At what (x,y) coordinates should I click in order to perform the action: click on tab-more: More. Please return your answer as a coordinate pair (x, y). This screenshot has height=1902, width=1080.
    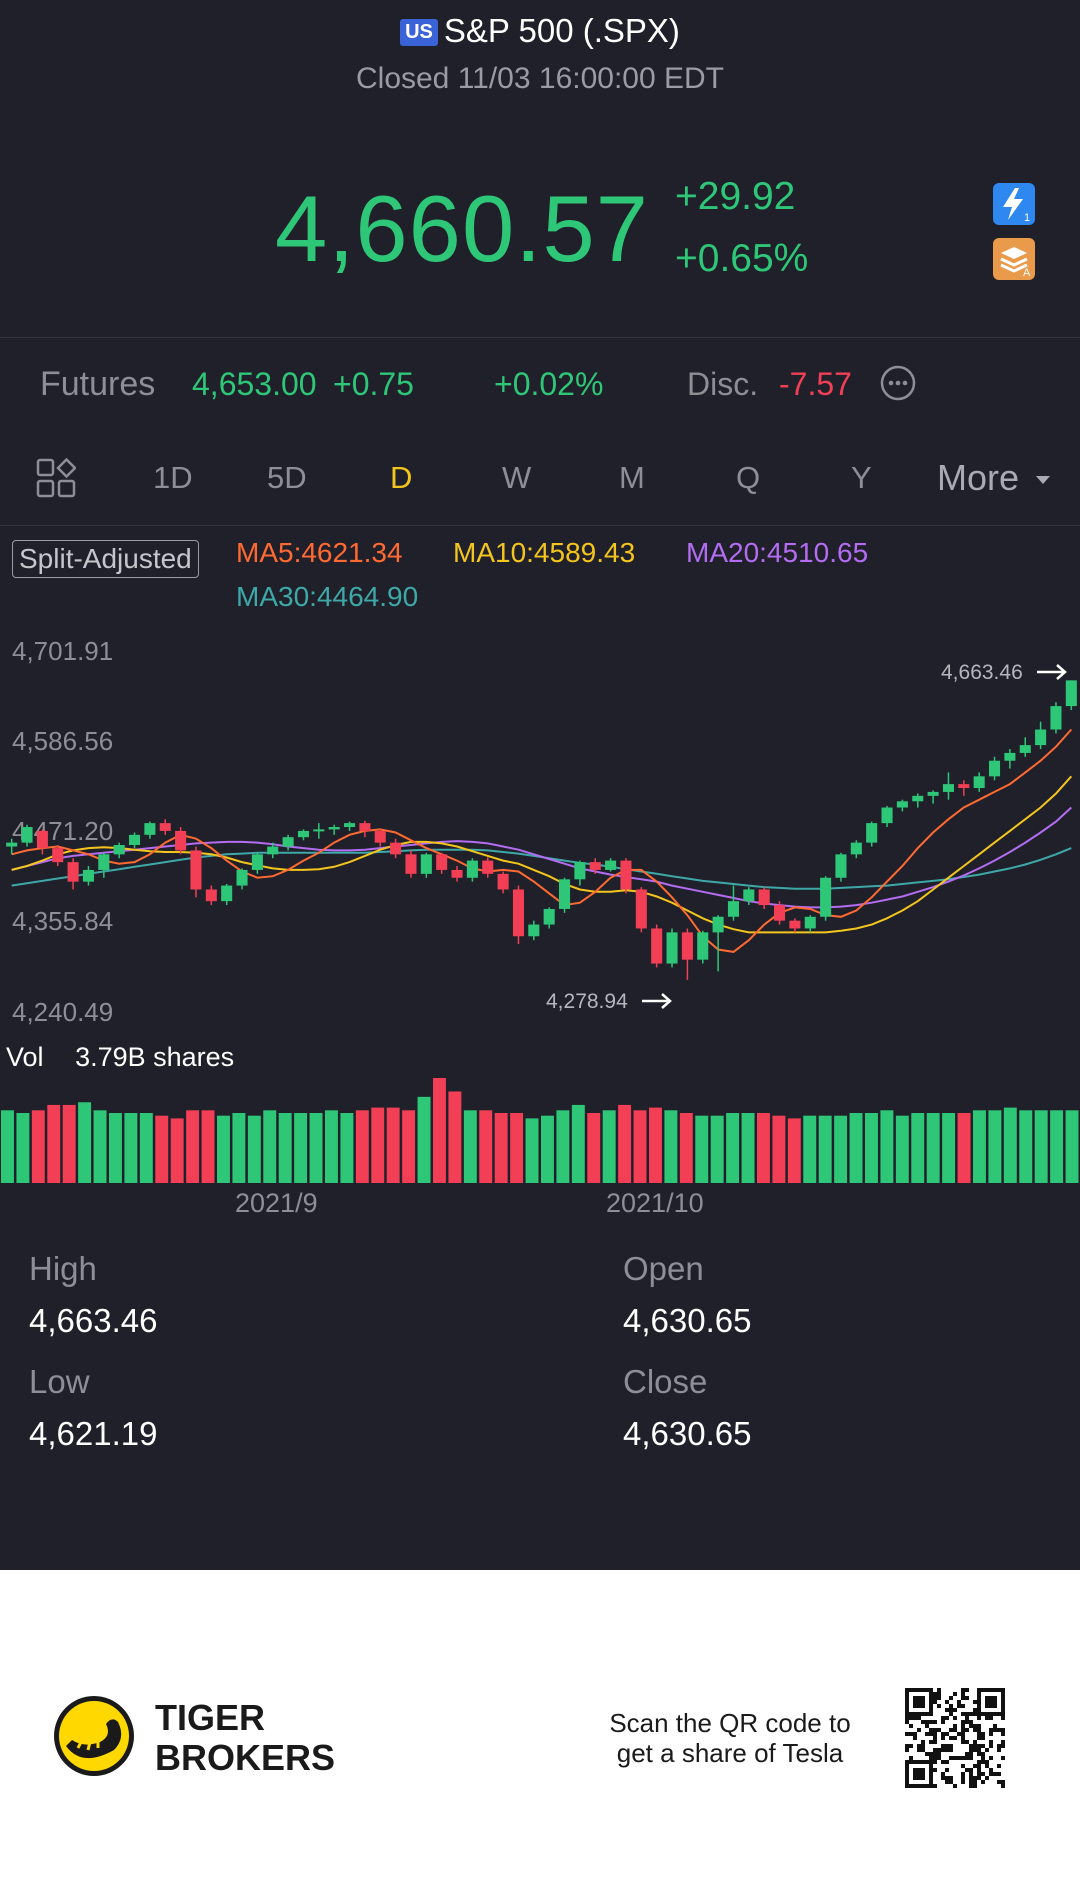
    Looking at the image, I should click on (994, 477).